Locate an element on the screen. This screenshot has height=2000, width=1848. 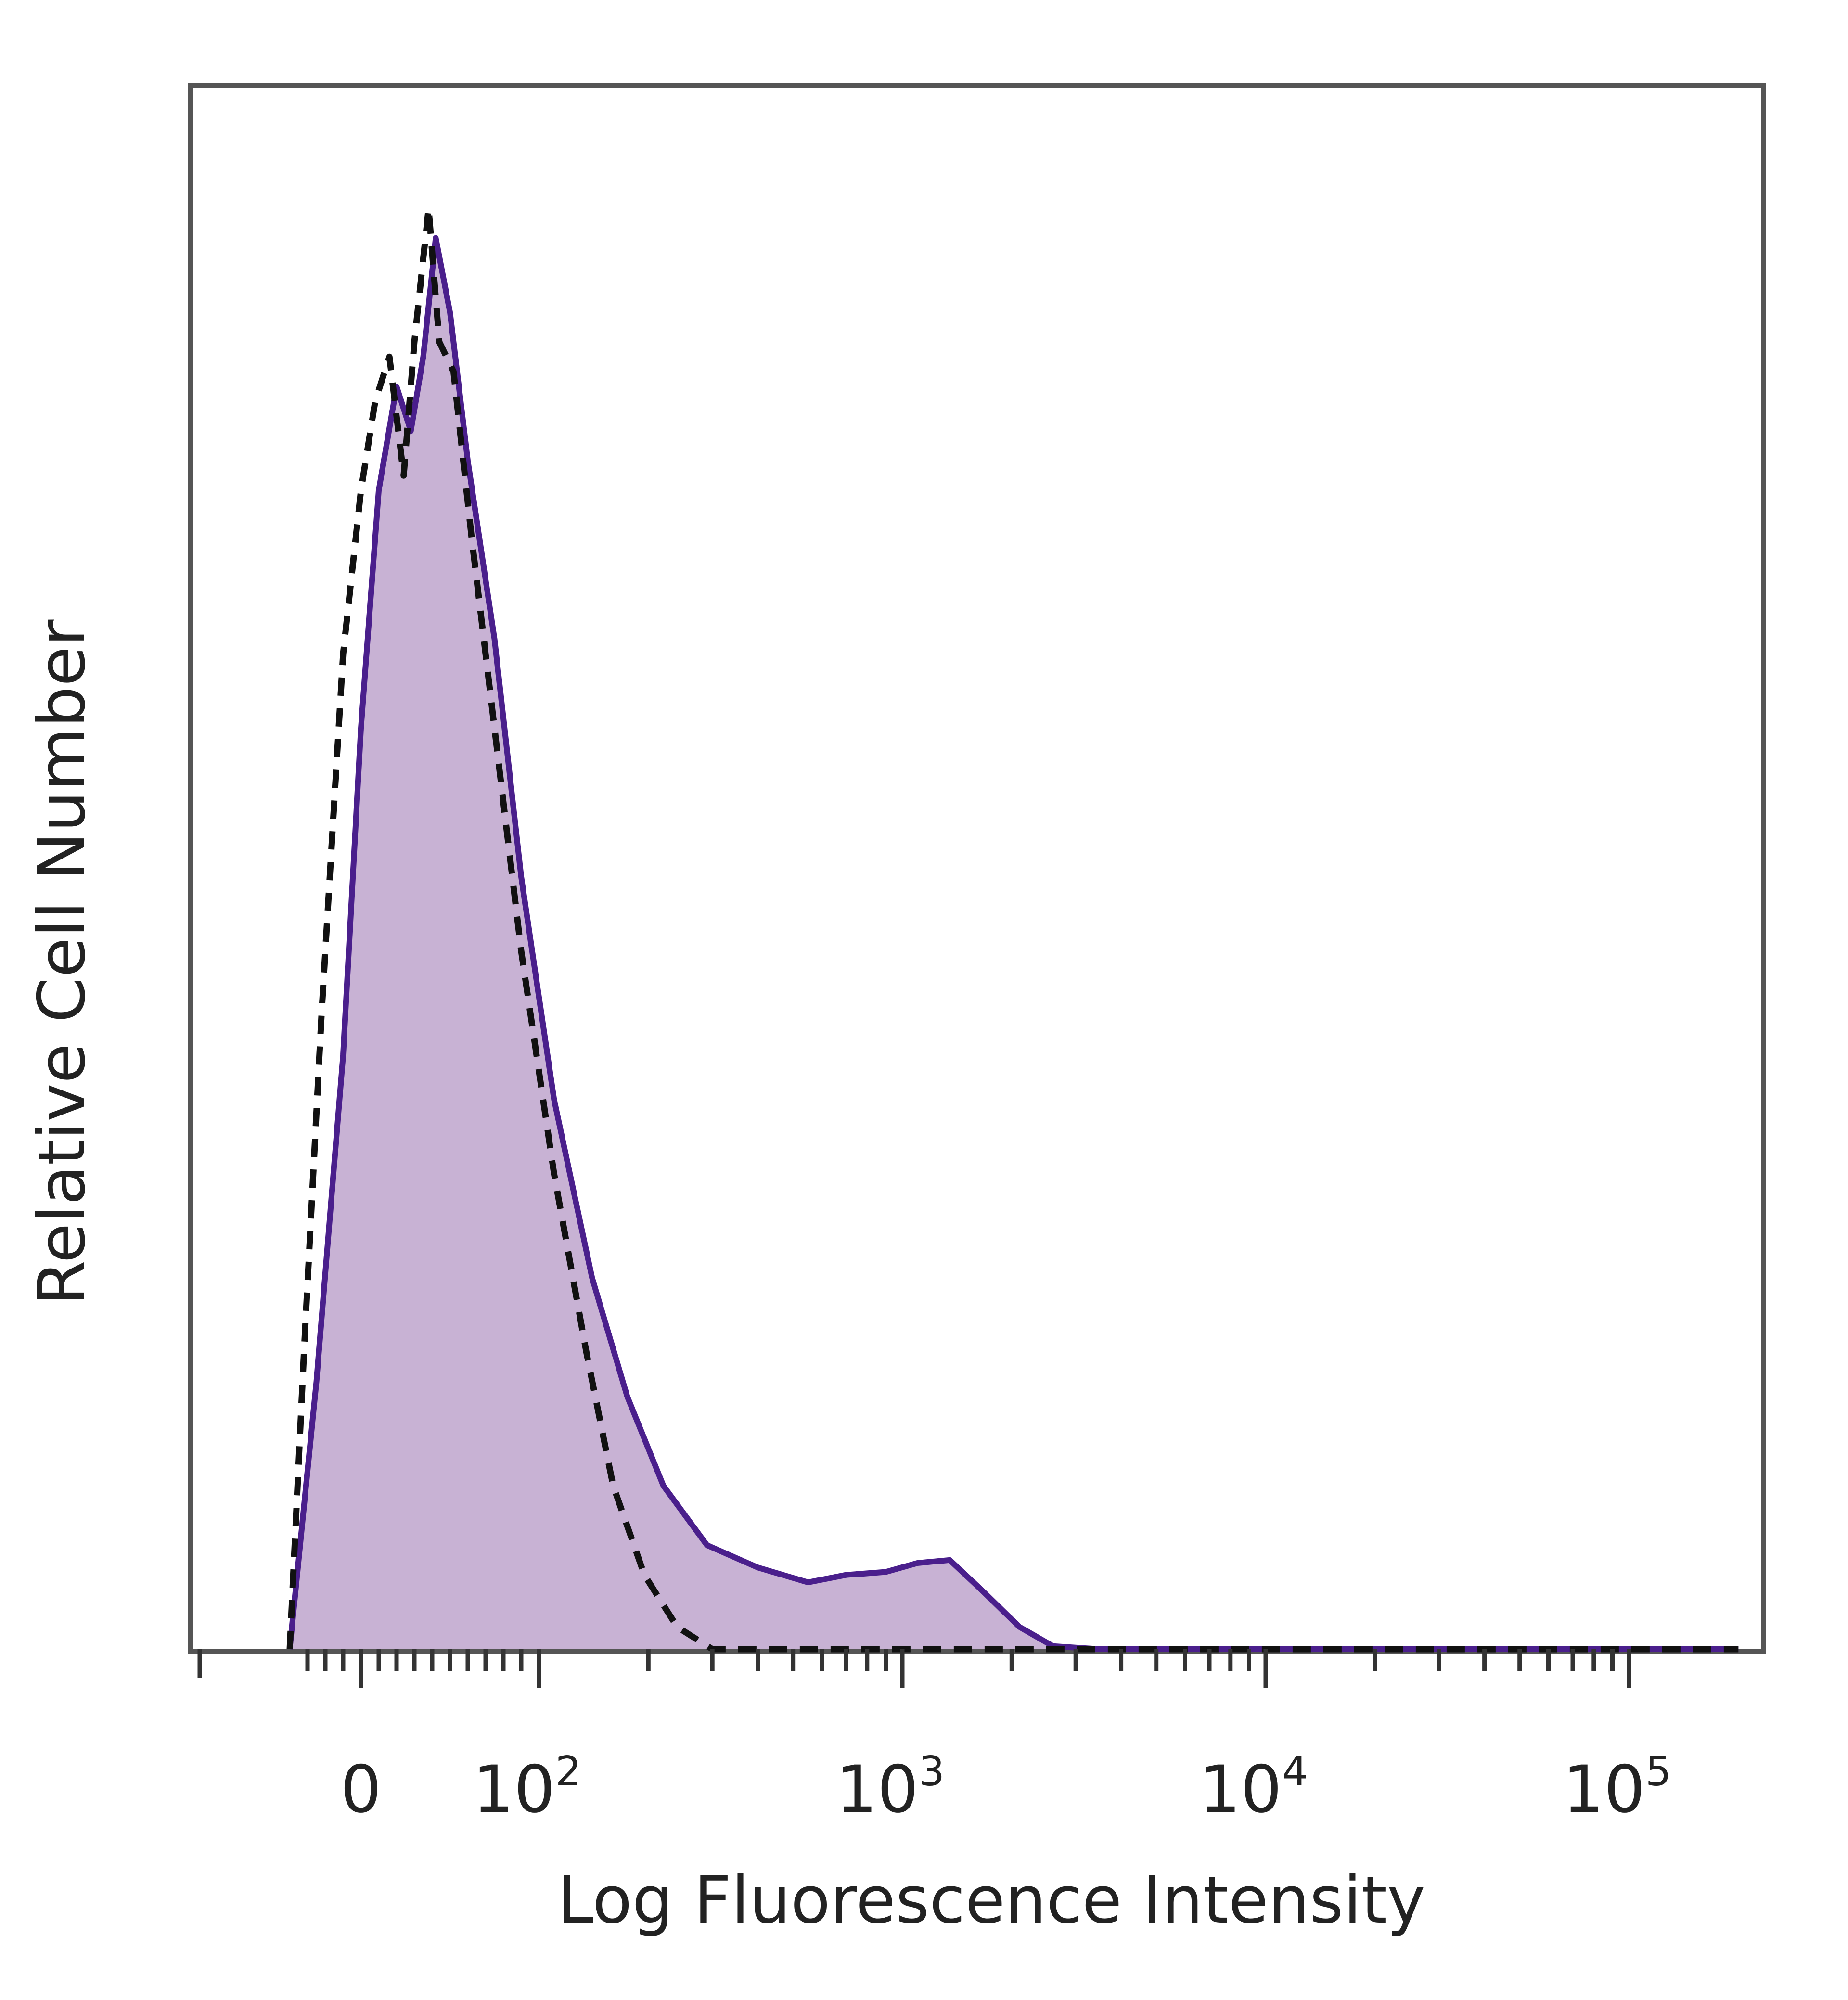
x-axis-label: Log Fluorescence Intensity is located at coordinates (991, 1900).